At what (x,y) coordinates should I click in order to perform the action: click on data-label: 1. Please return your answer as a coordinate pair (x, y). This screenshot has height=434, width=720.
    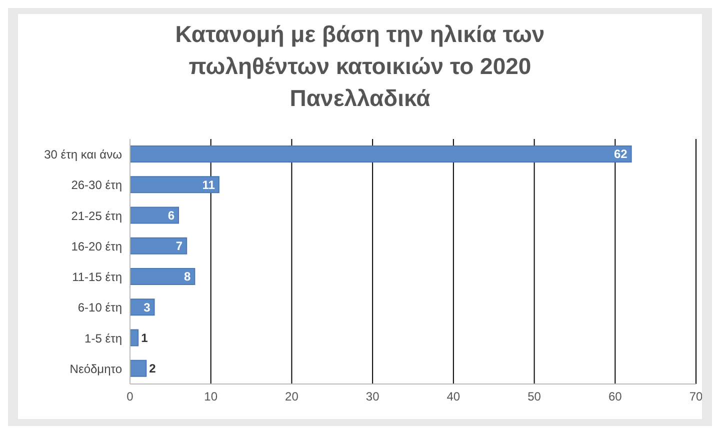
    Looking at the image, I should click on (144, 337).